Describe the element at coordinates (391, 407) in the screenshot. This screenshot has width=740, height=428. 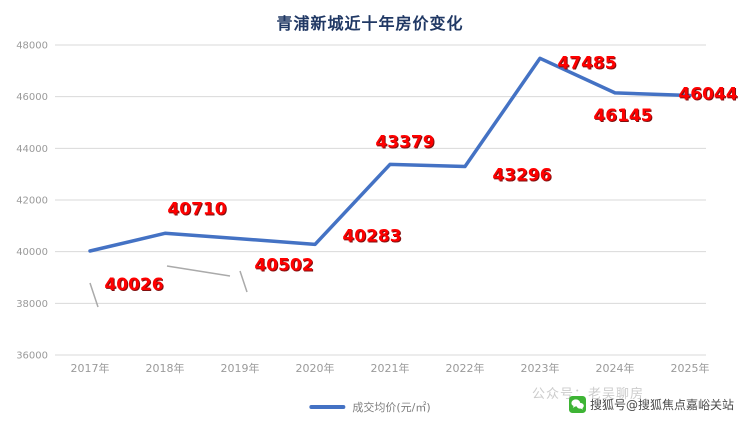
I see `legend-label: 成交均价(元/㎡)` at that location.